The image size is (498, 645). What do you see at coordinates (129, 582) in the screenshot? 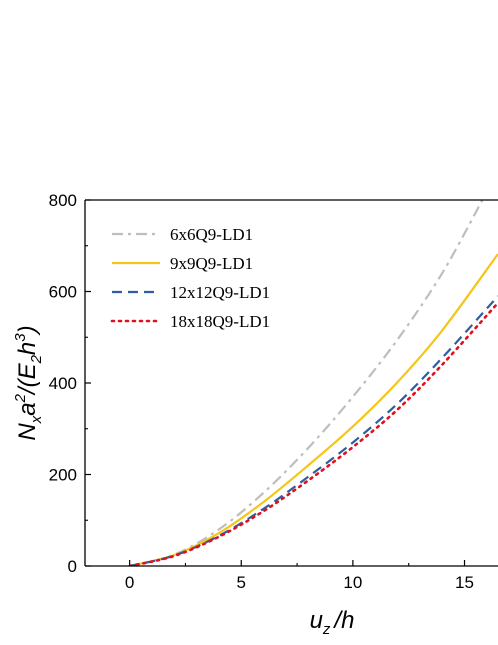
I see `x-tick-label: 0` at bounding box center [129, 582].